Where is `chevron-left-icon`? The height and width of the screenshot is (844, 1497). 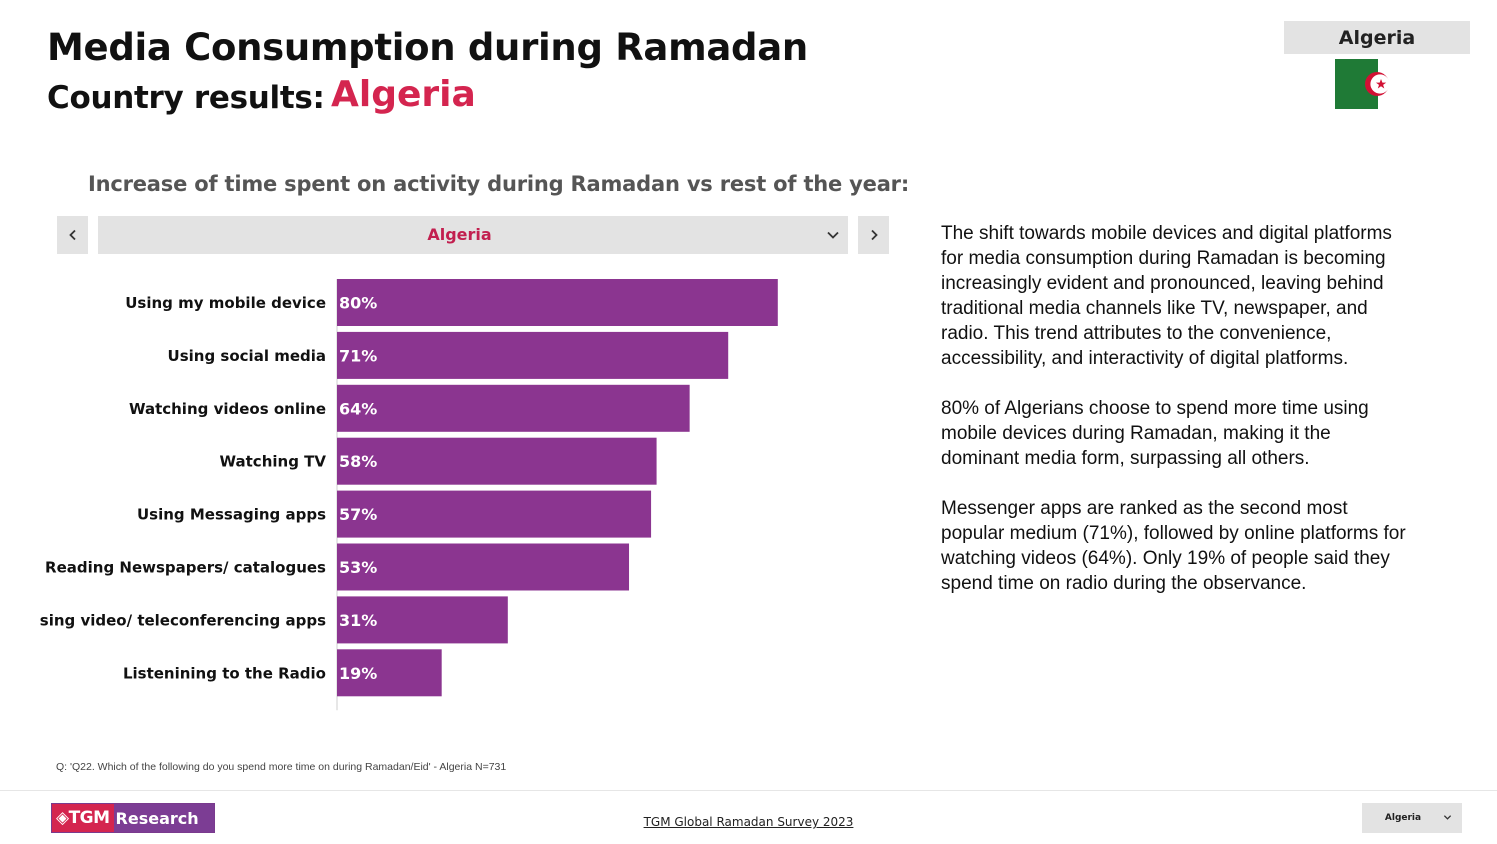
chevron-left-icon is located at coordinates (72, 235).